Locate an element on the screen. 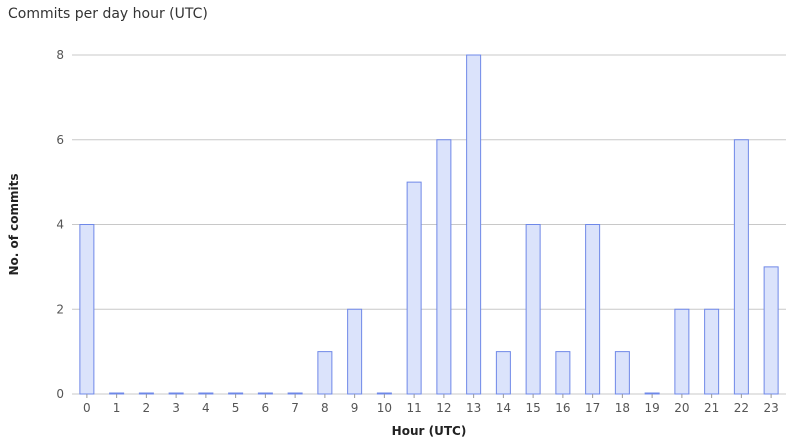 Image resolution: width=810 pixels, height=446 pixels. x-tick-label: 7 is located at coordinates (295, 408).